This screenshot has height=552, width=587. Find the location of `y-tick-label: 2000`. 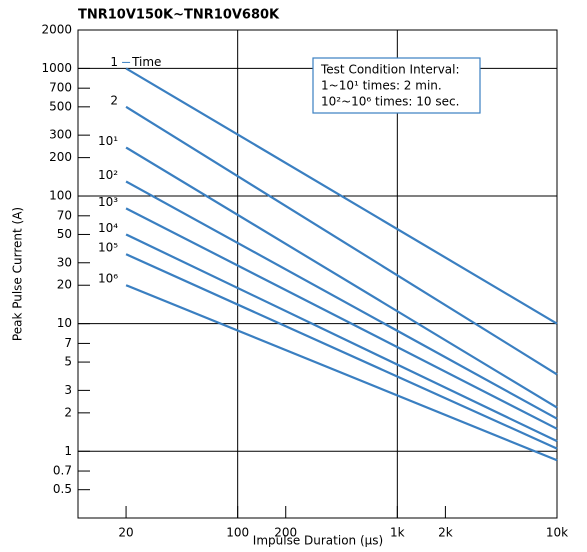

y-tick-label: 2000 is located at coordinates (56, 30).